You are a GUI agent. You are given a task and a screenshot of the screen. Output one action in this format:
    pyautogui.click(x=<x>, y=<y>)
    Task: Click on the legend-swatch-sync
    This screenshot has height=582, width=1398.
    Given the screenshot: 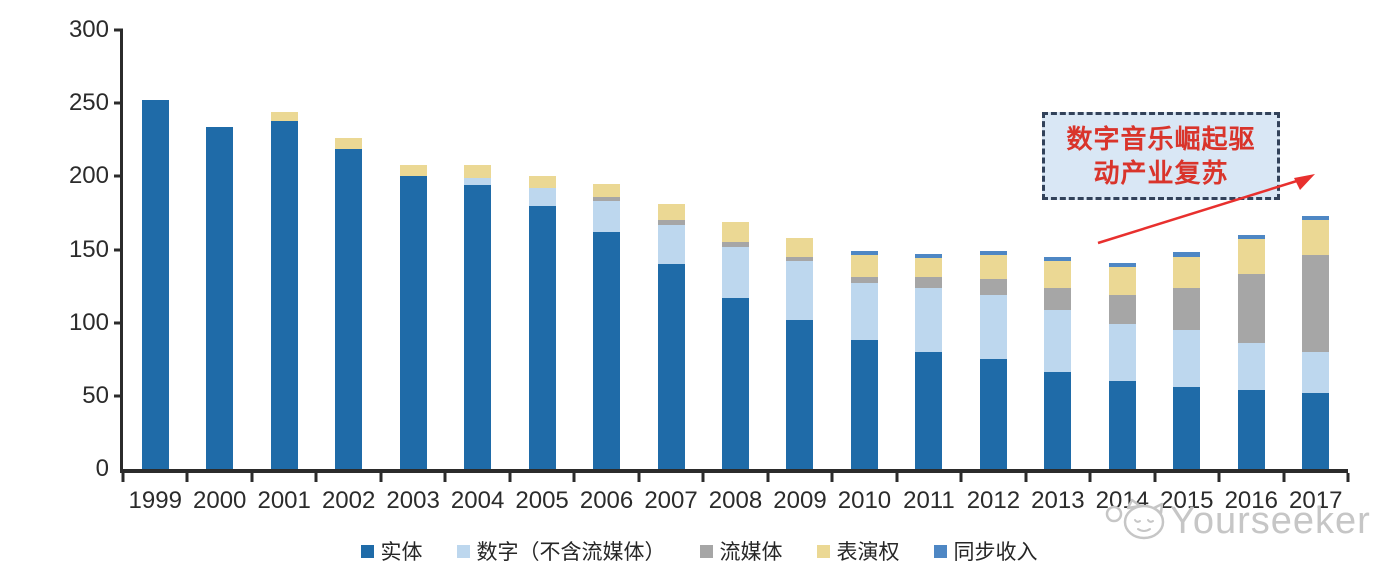 What is the action you would take?
    pyautogui.click(x=940, y=551)
    